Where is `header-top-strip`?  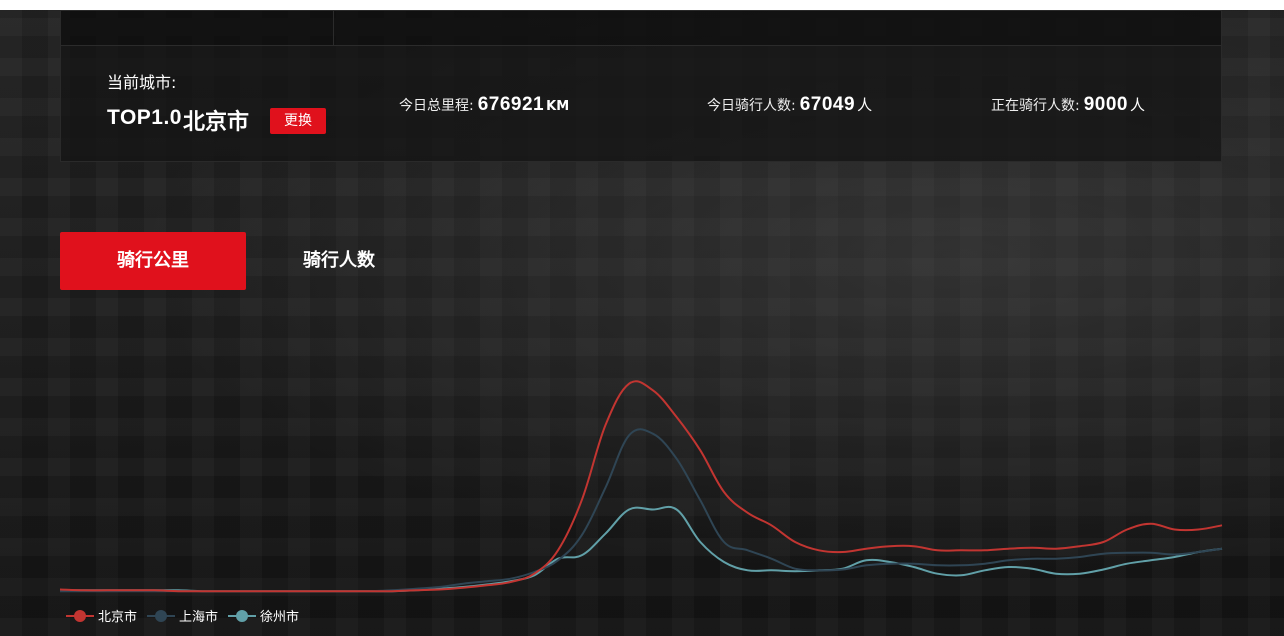 header-top-strip is located at coordinates (641, 28).